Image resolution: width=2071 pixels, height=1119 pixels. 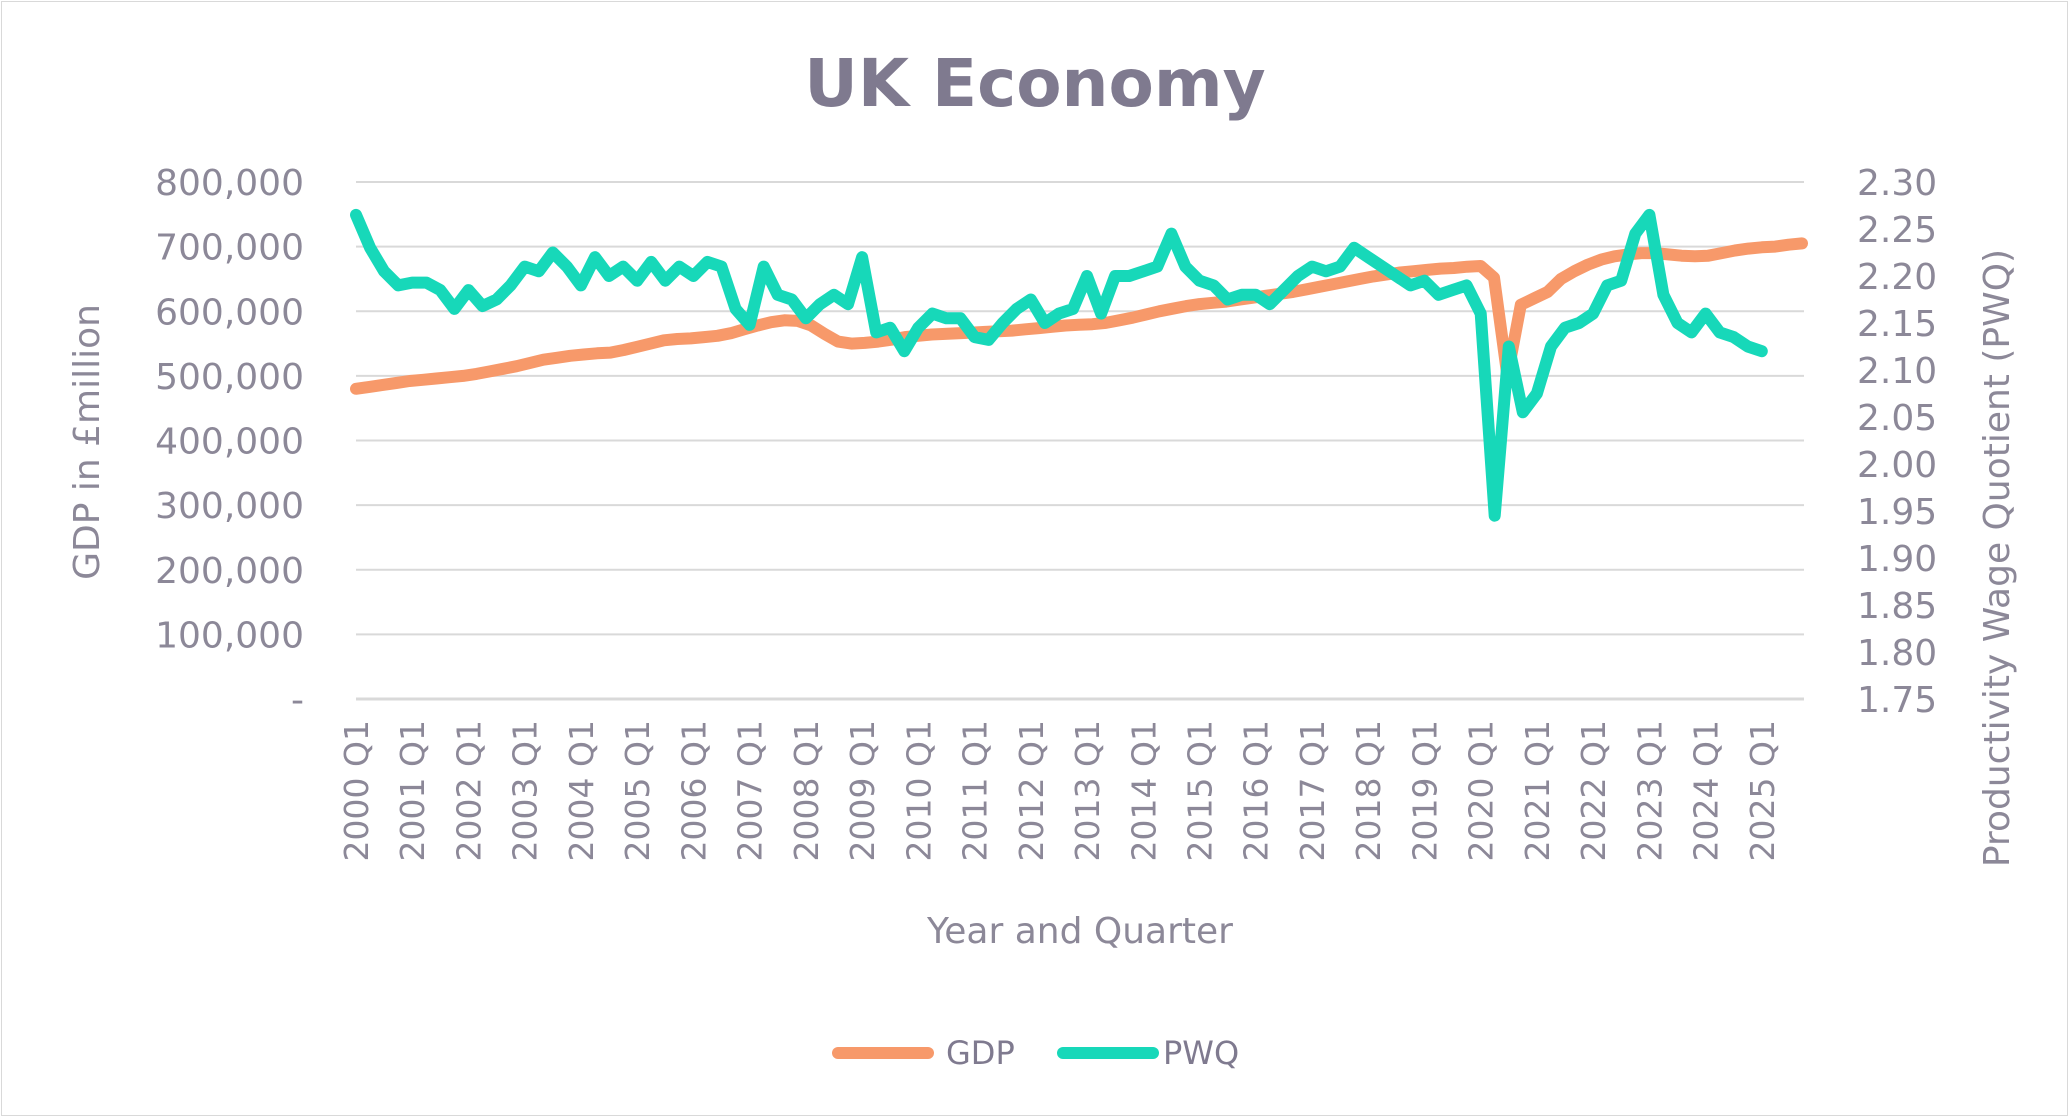 I want to click on x-tick-label: 2013 Q1, so click(x=1087, y=790).